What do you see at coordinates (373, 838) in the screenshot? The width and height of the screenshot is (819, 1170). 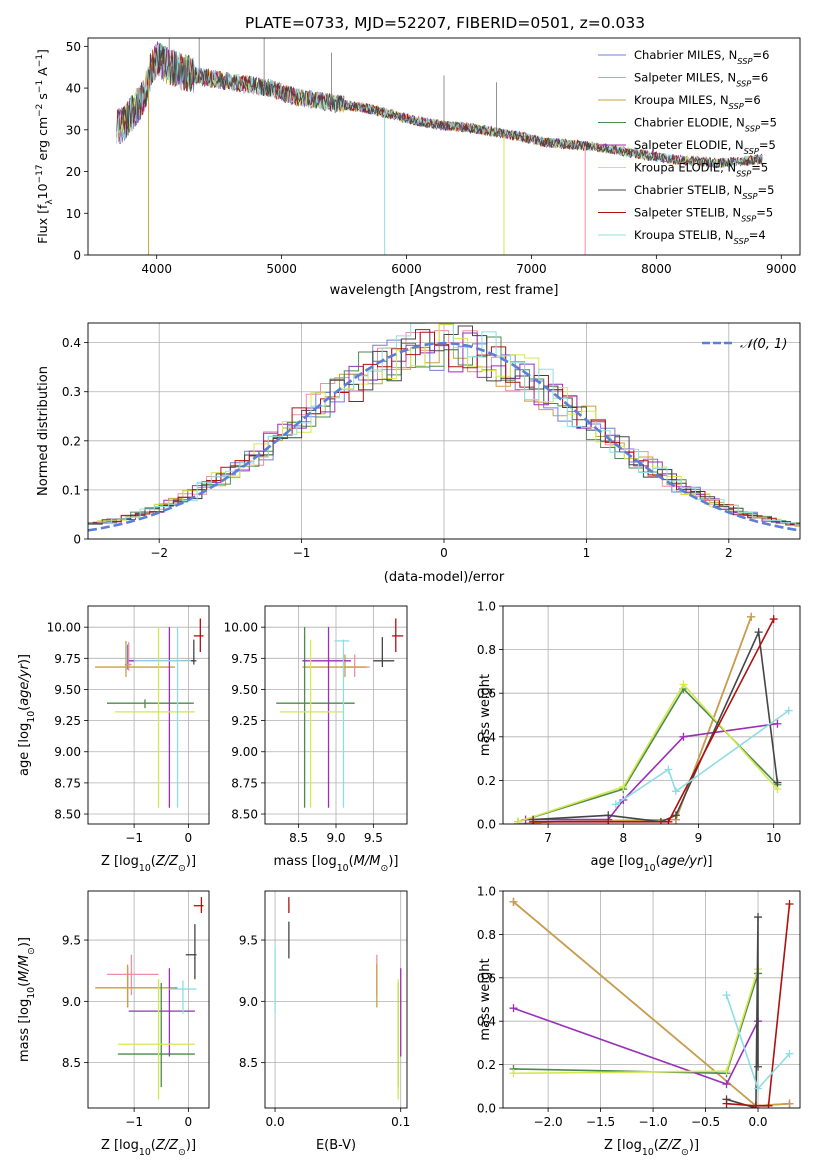 I see `x-tick-label: 9.5` at bounding box center [373, 838].